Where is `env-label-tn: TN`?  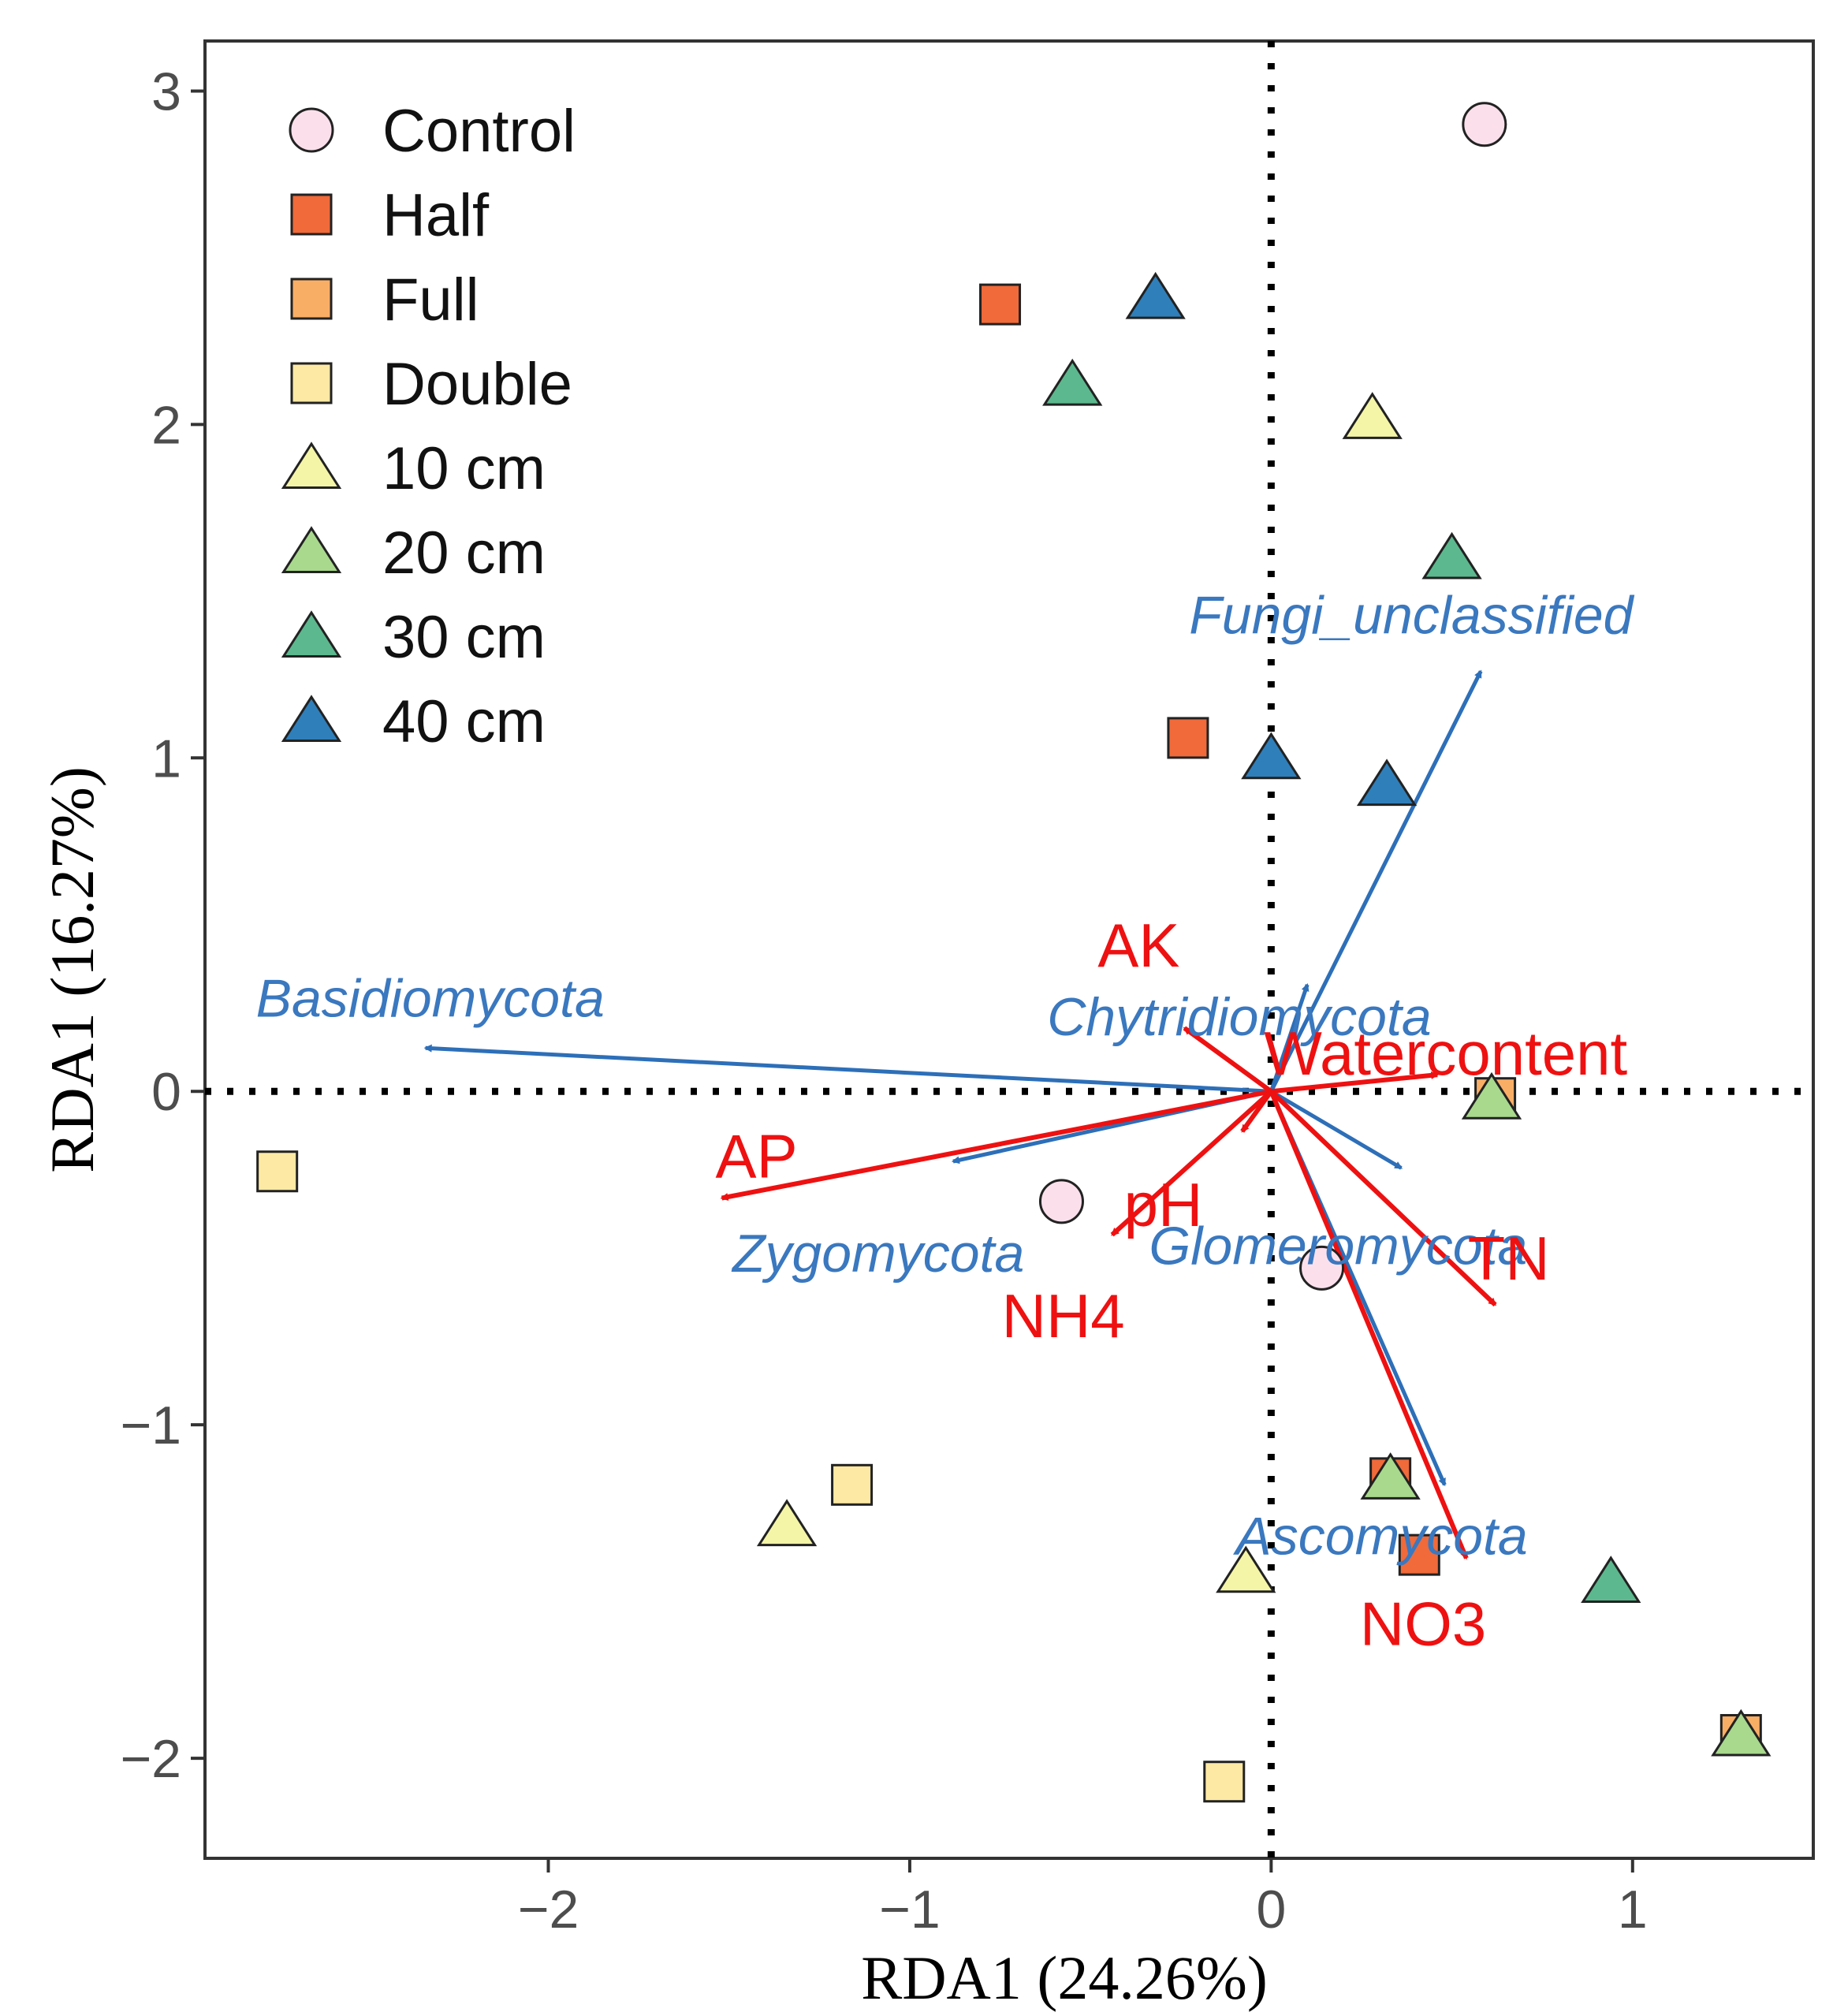 env-label-tn: TN is located at coordinates (1509, 1258).